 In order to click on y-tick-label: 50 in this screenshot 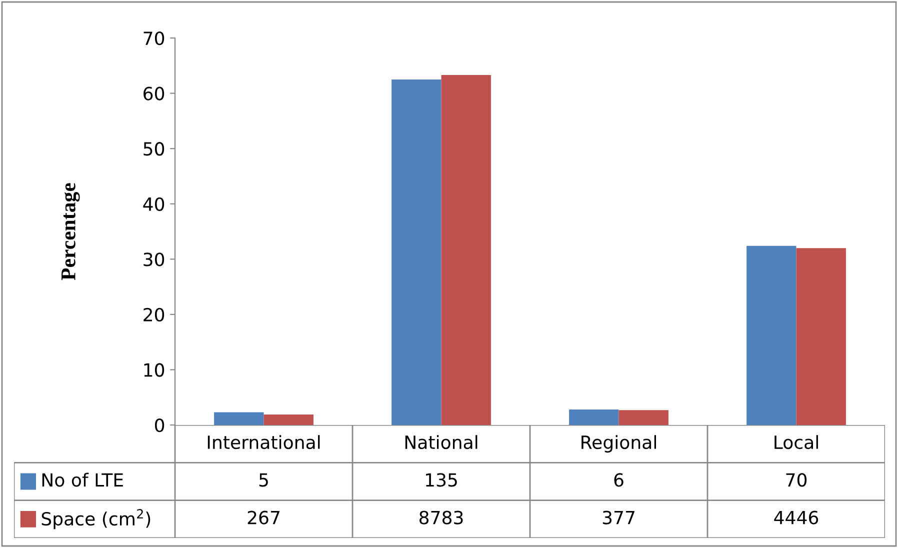, I will do `click(154, 149)`.